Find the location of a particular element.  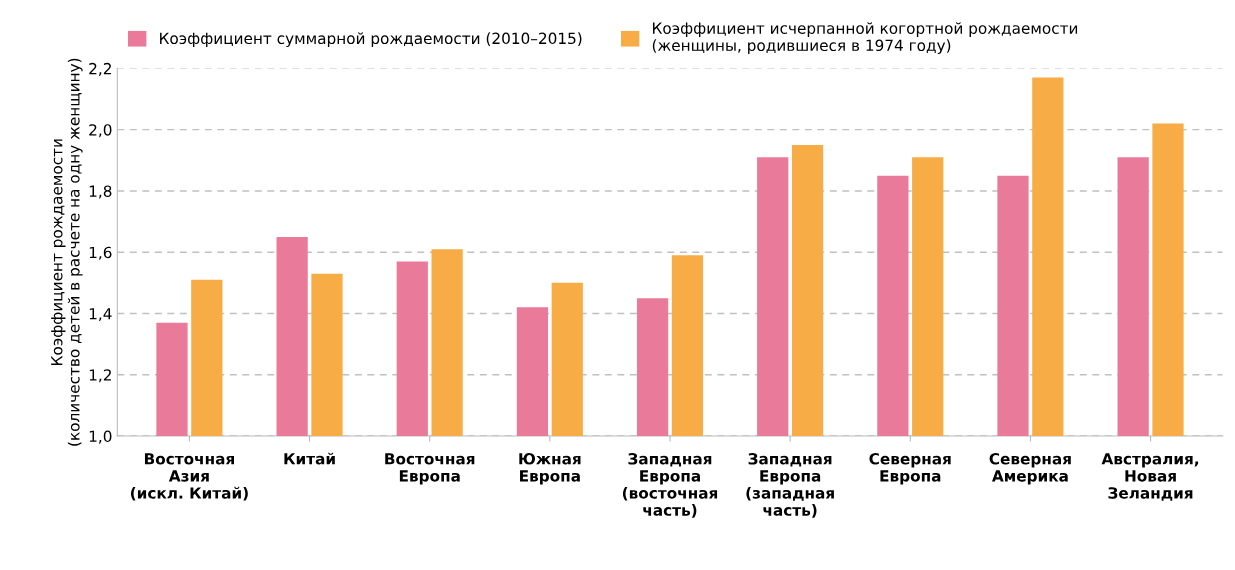

x-tick-label: Западная Европа (восточная часть) is located at coordinates (670, 485).